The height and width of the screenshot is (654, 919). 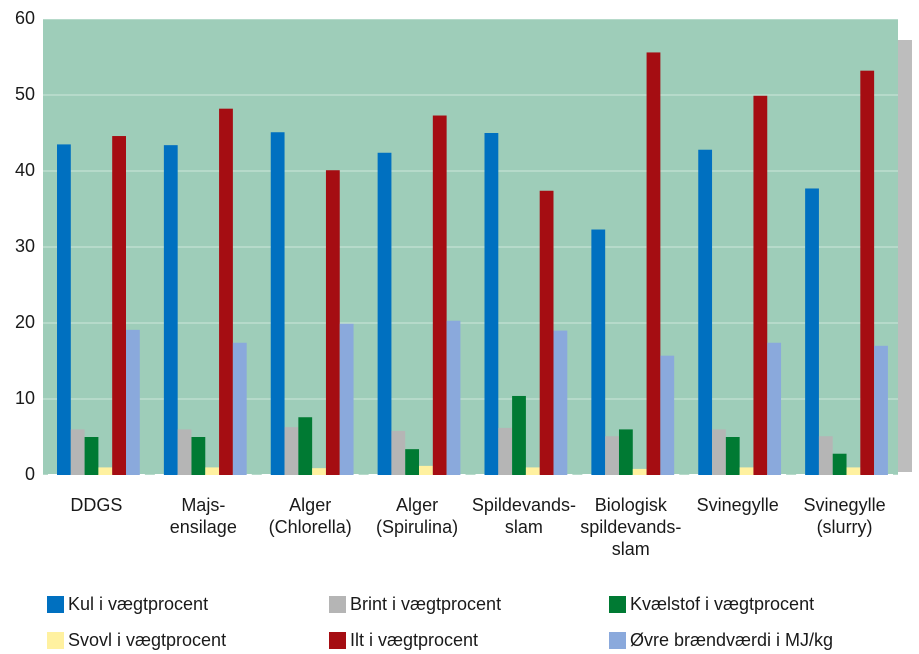 I want to click on y-tick-label: 50, so click(x=25, y=94).